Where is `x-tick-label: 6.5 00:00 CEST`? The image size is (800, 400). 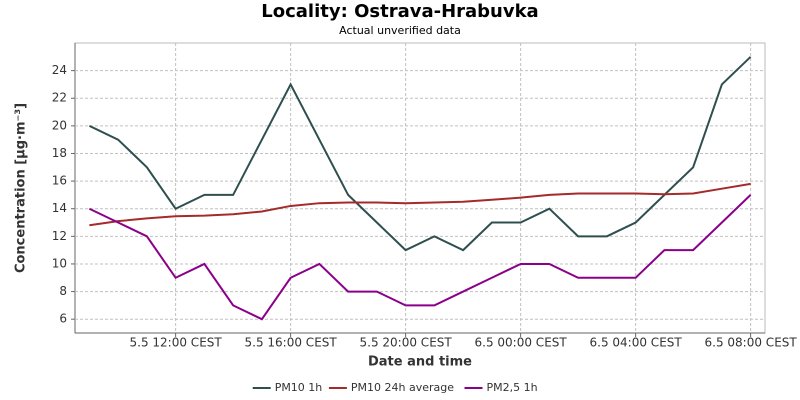 x-tick-label: 6.5 00:00 CEST is located at coordinates (521, 343).